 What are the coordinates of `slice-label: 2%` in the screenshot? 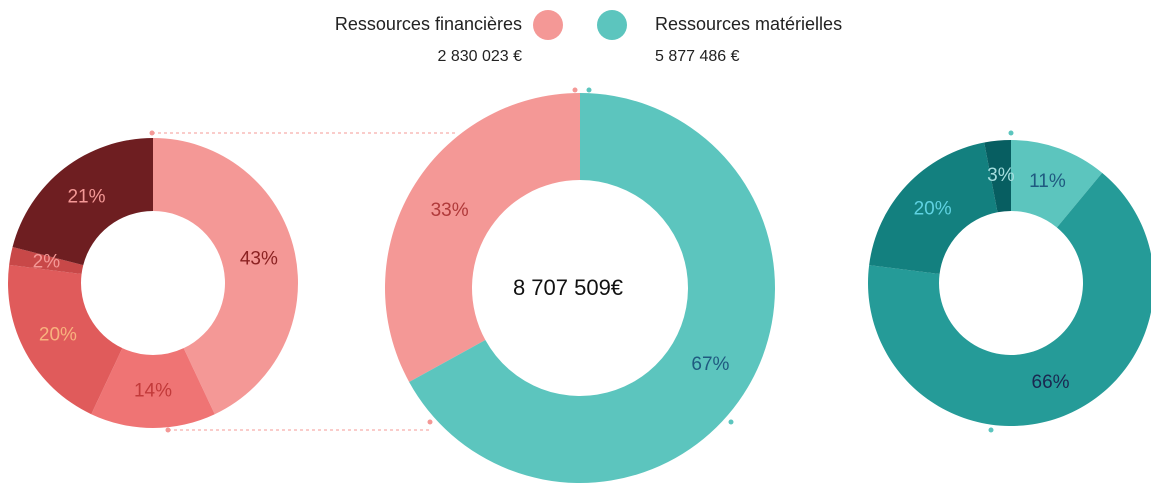 It's located at (47, 262).